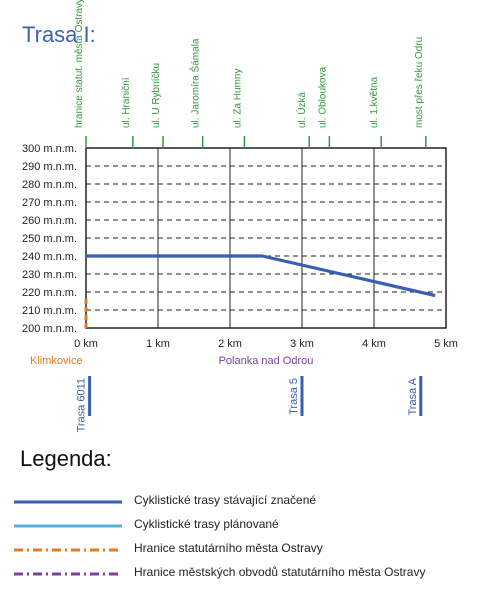 The height and width of the screenshot is (591, 485). I want to click on street-label: ul. U Rybníčku, so click(156, 95).